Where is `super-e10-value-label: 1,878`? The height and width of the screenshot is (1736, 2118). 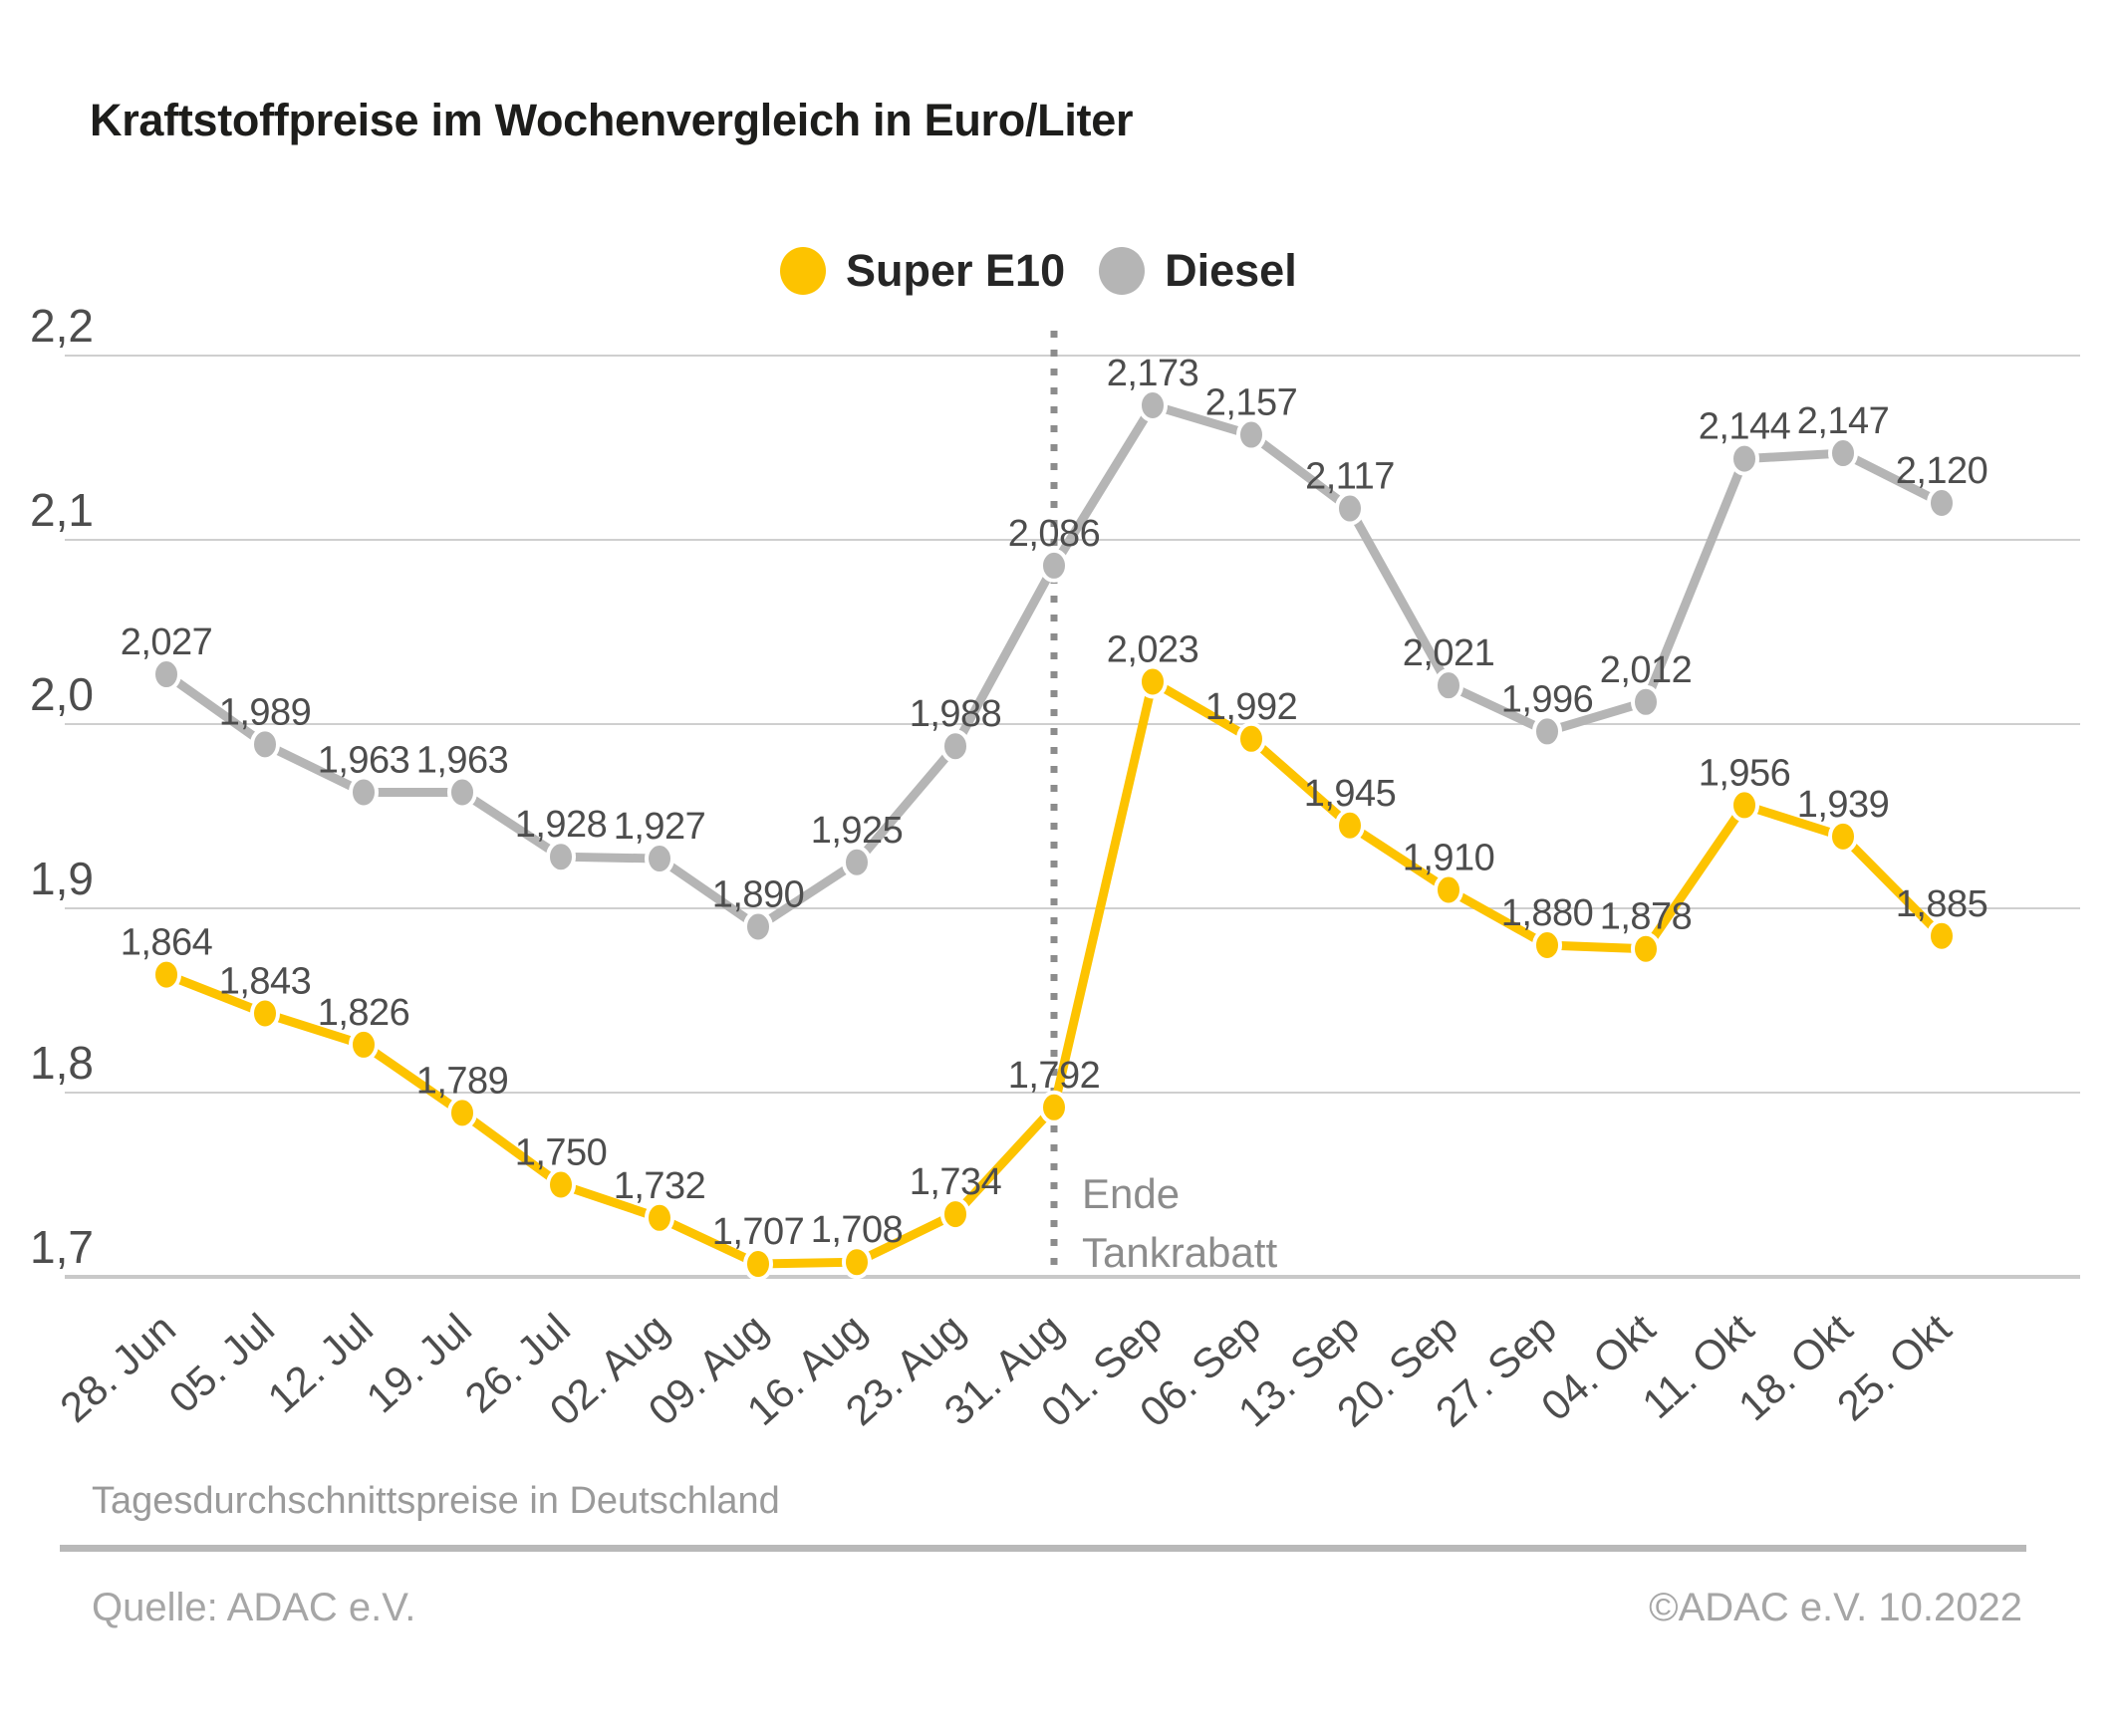
super-e10-value-label: 1,878 is located at coordinates (1646, 917).